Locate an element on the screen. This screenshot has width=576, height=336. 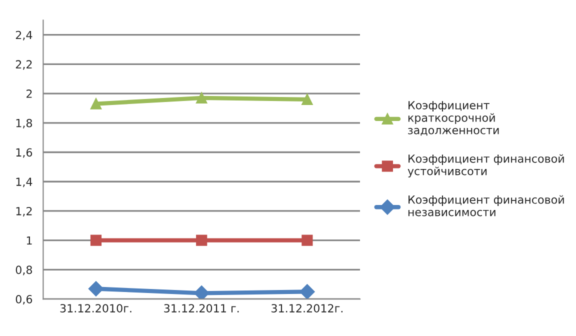
y-tick-label: 0,6 is located at coordinates (24, 300).